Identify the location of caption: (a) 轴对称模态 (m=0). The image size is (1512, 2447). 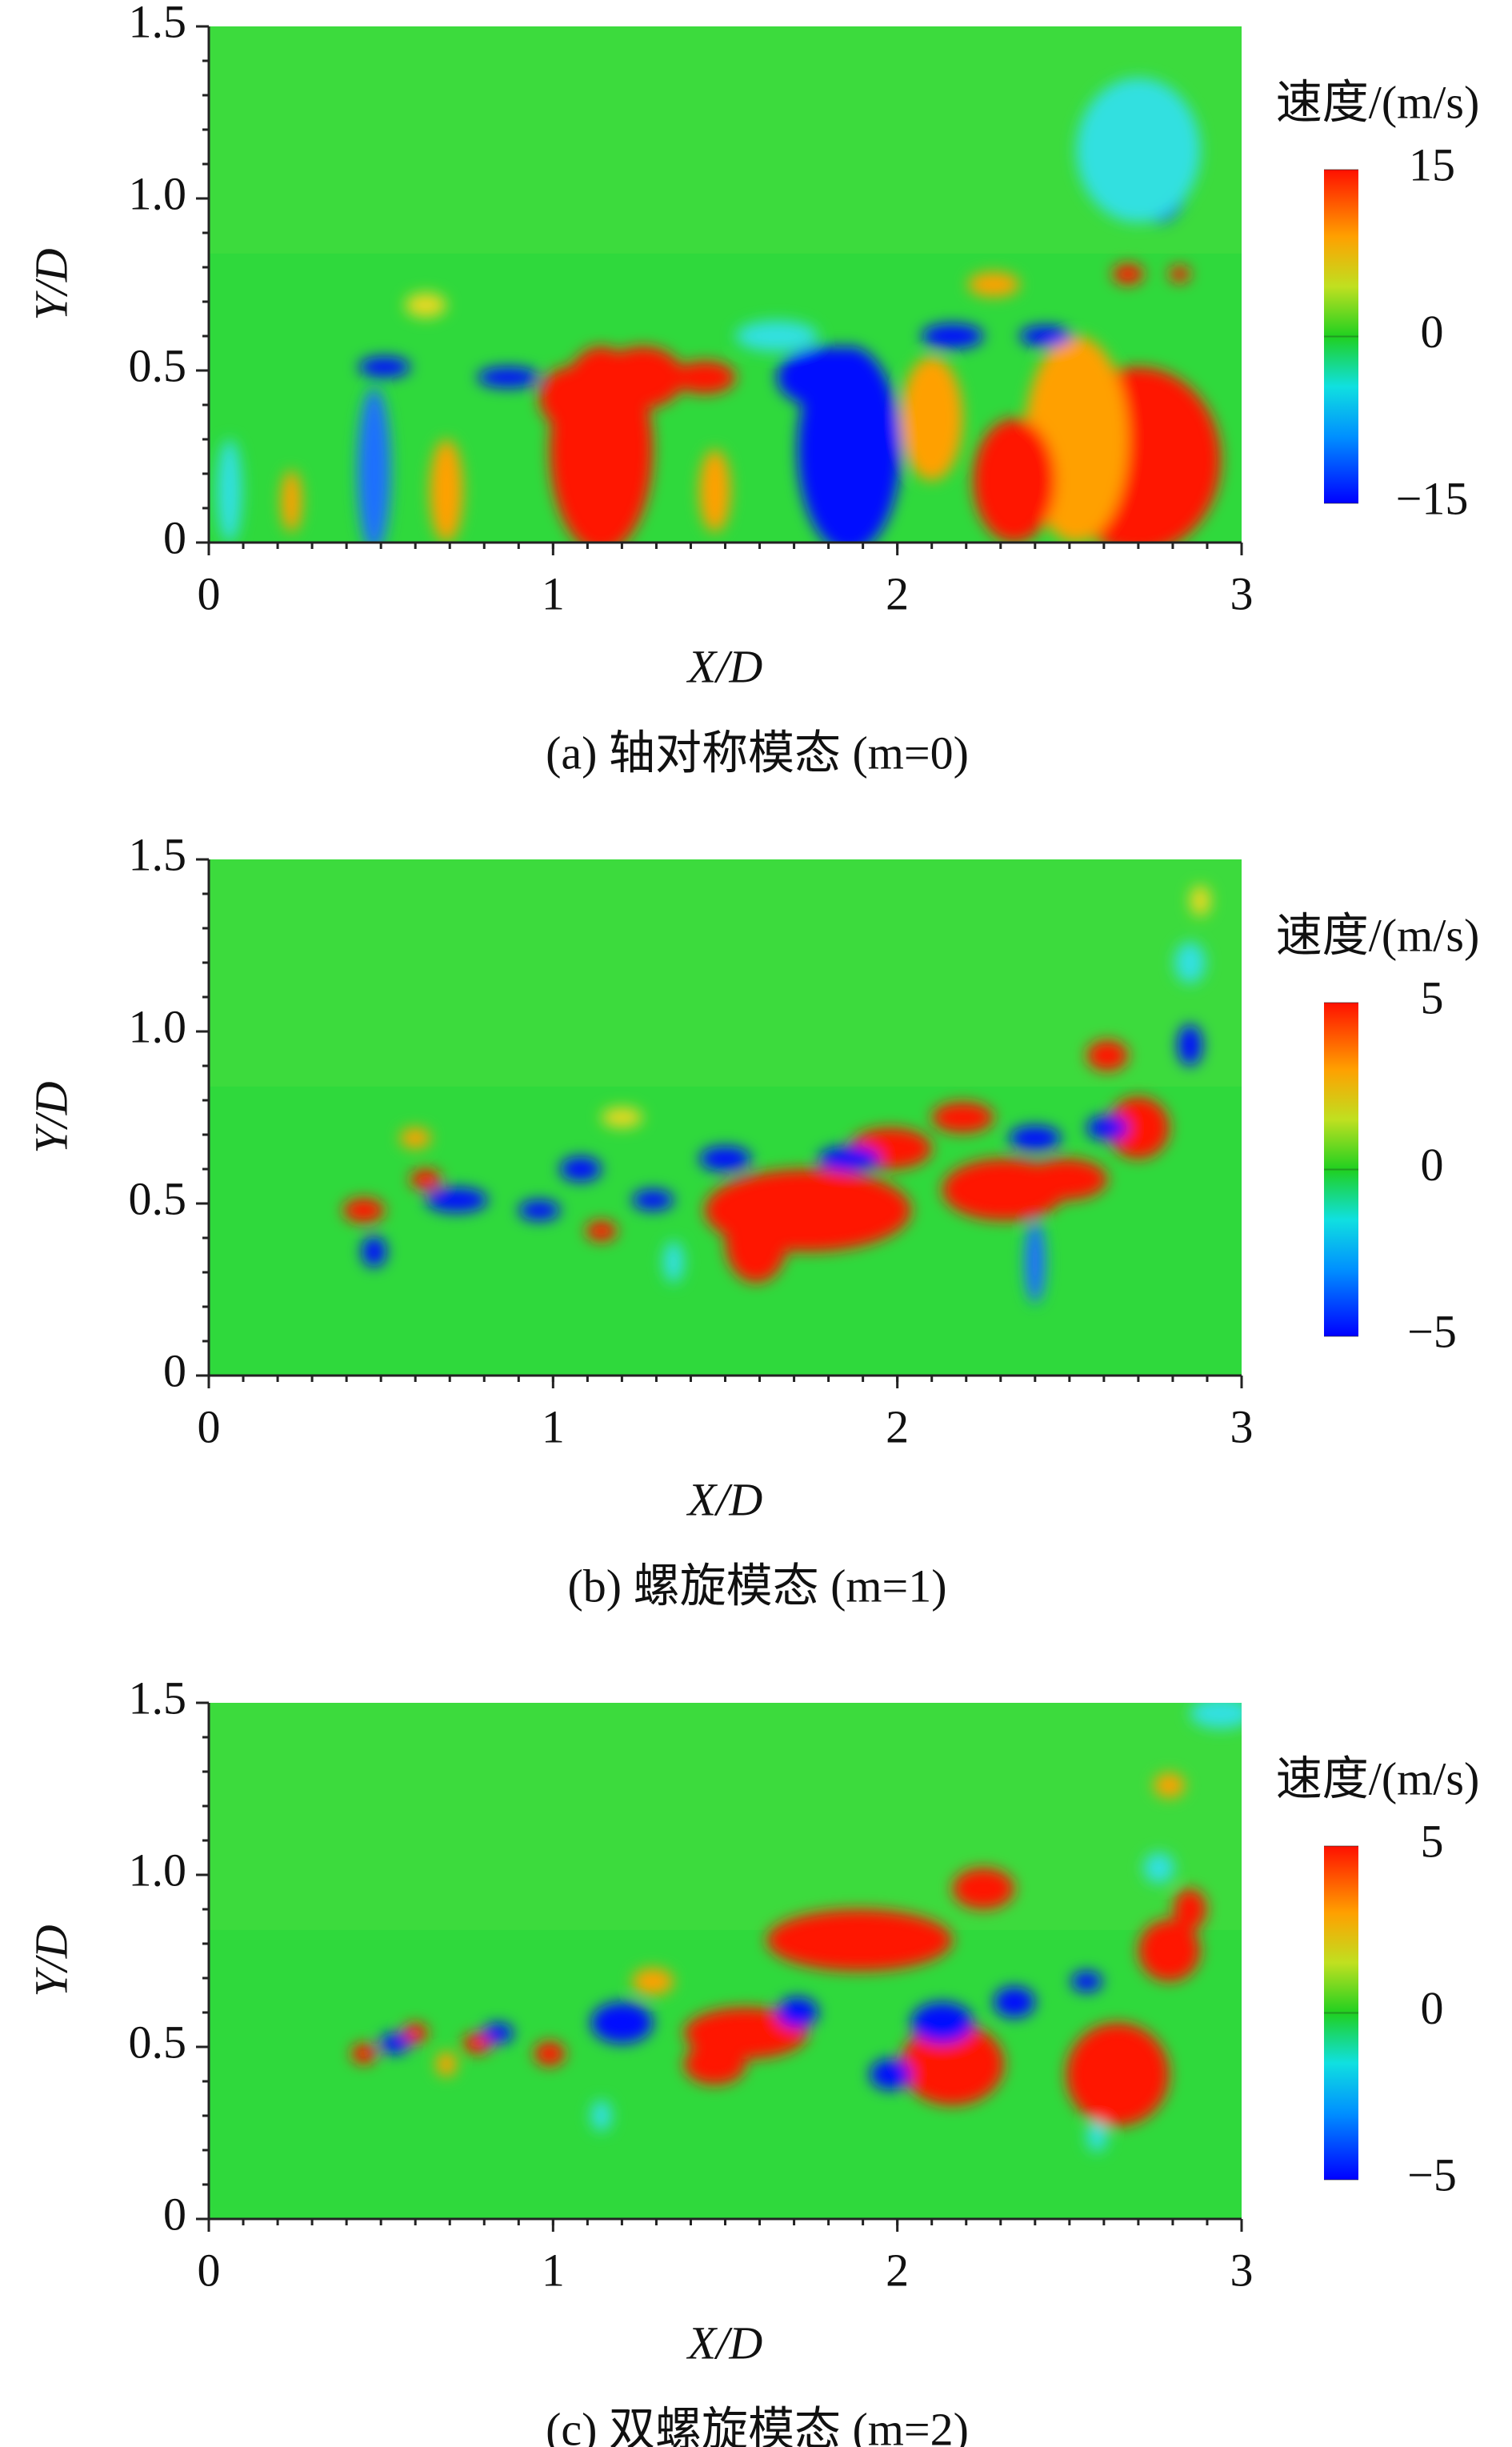
(757, 753).